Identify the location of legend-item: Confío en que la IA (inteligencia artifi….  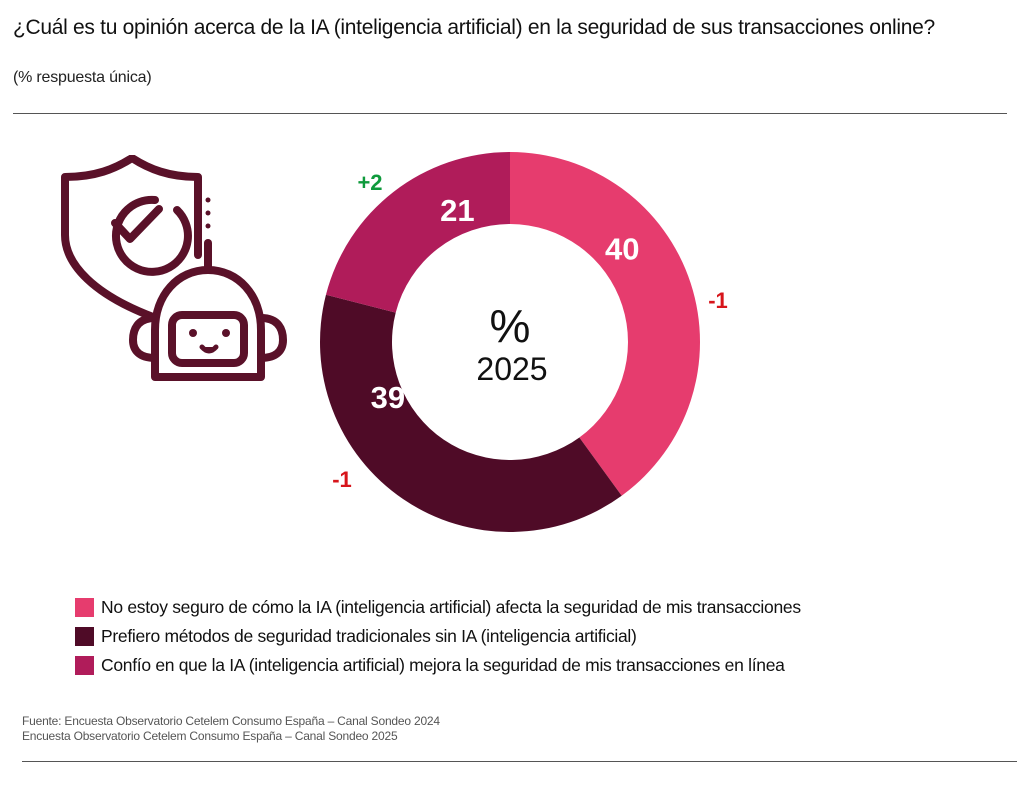
(438, 665).